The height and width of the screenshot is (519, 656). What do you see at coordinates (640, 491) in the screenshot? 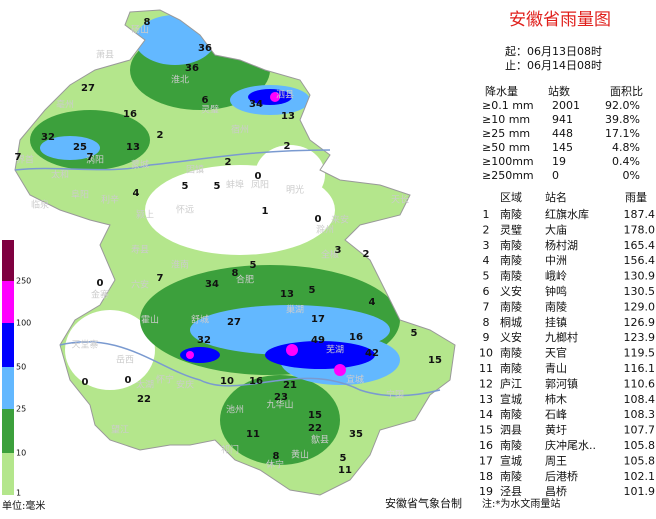
I see `ranking-cell: 101.9` at bounding box center [640, 491].